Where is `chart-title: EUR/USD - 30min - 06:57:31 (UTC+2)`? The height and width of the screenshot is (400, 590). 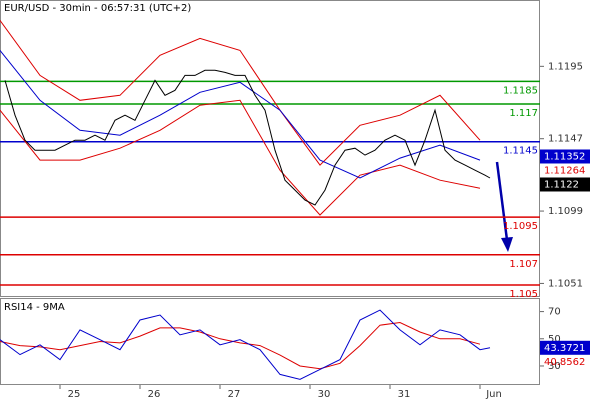
chart-title: EUR/USD - 30min - 06:57:31 (UTC+2) is located at coordinates (97, 8).